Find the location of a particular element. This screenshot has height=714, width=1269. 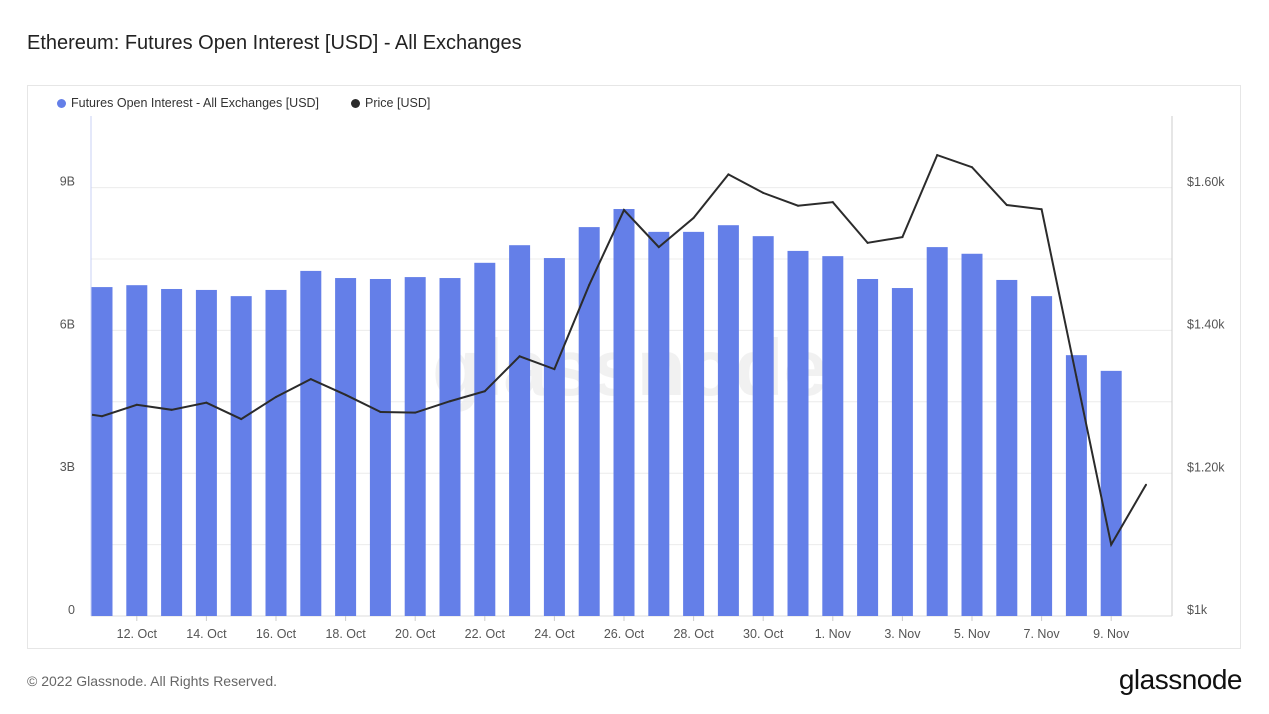

bar-31-oct is located at coordinates (798, 433).